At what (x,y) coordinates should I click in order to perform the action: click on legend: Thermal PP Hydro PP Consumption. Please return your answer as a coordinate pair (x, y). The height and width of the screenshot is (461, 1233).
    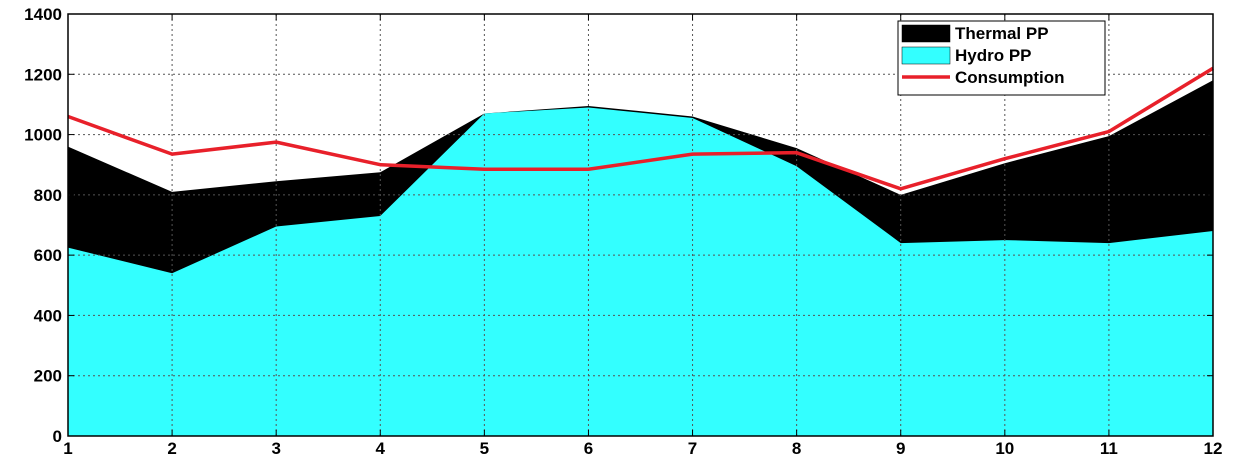
    Looking at the image, I should click on (1001, 58).